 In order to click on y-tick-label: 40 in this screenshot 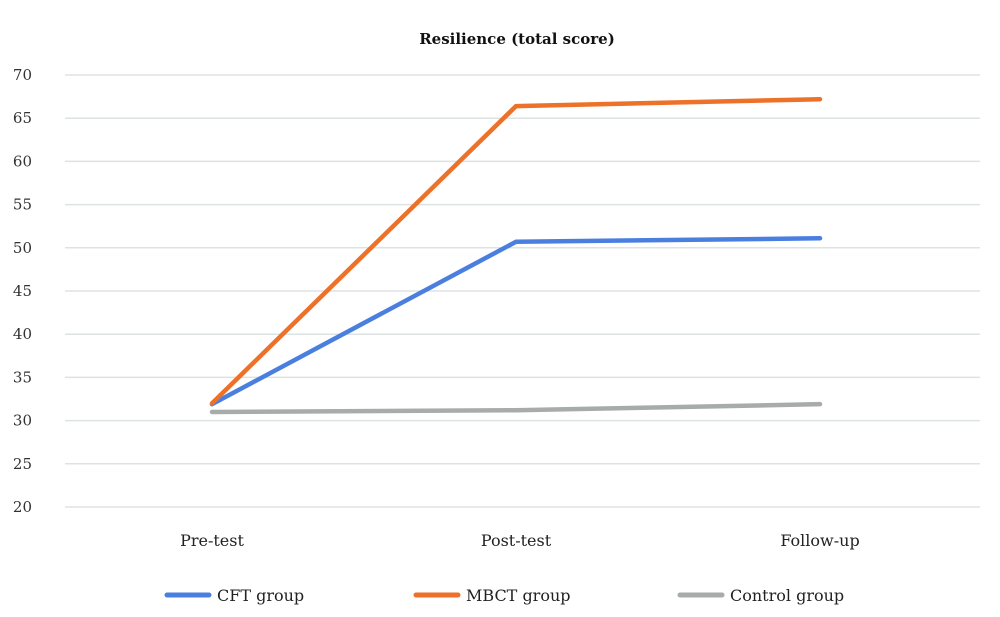, I will do `click(22, 334)`.